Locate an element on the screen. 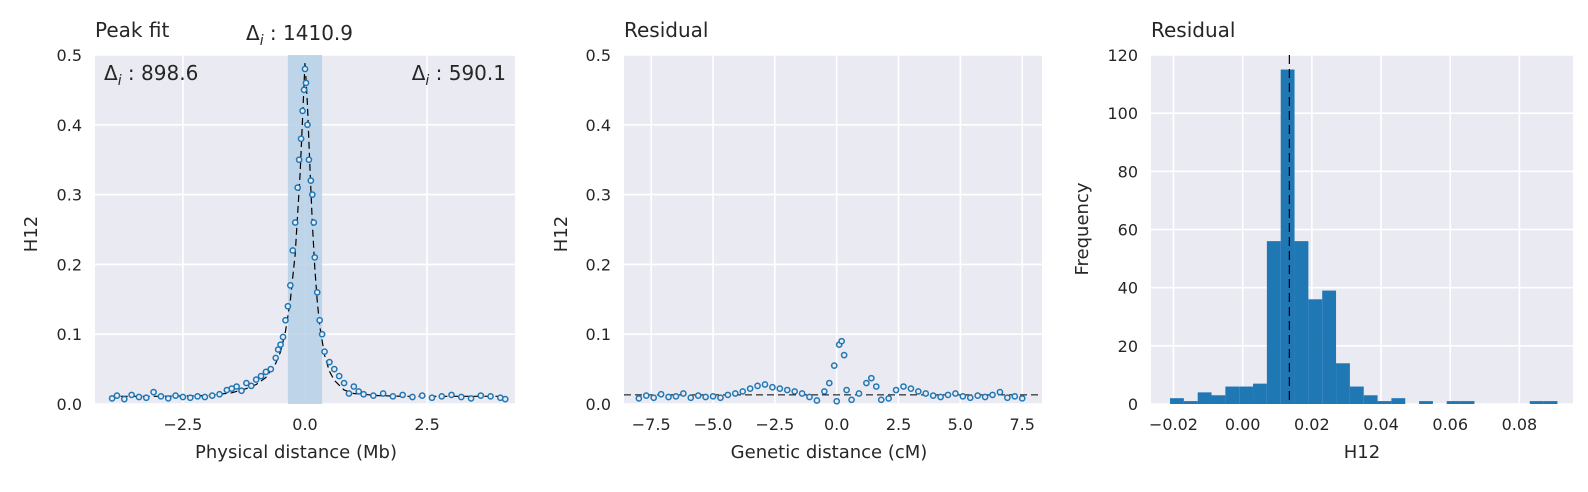  y-tick-label: 20 is located at coordinates (1128, 346).